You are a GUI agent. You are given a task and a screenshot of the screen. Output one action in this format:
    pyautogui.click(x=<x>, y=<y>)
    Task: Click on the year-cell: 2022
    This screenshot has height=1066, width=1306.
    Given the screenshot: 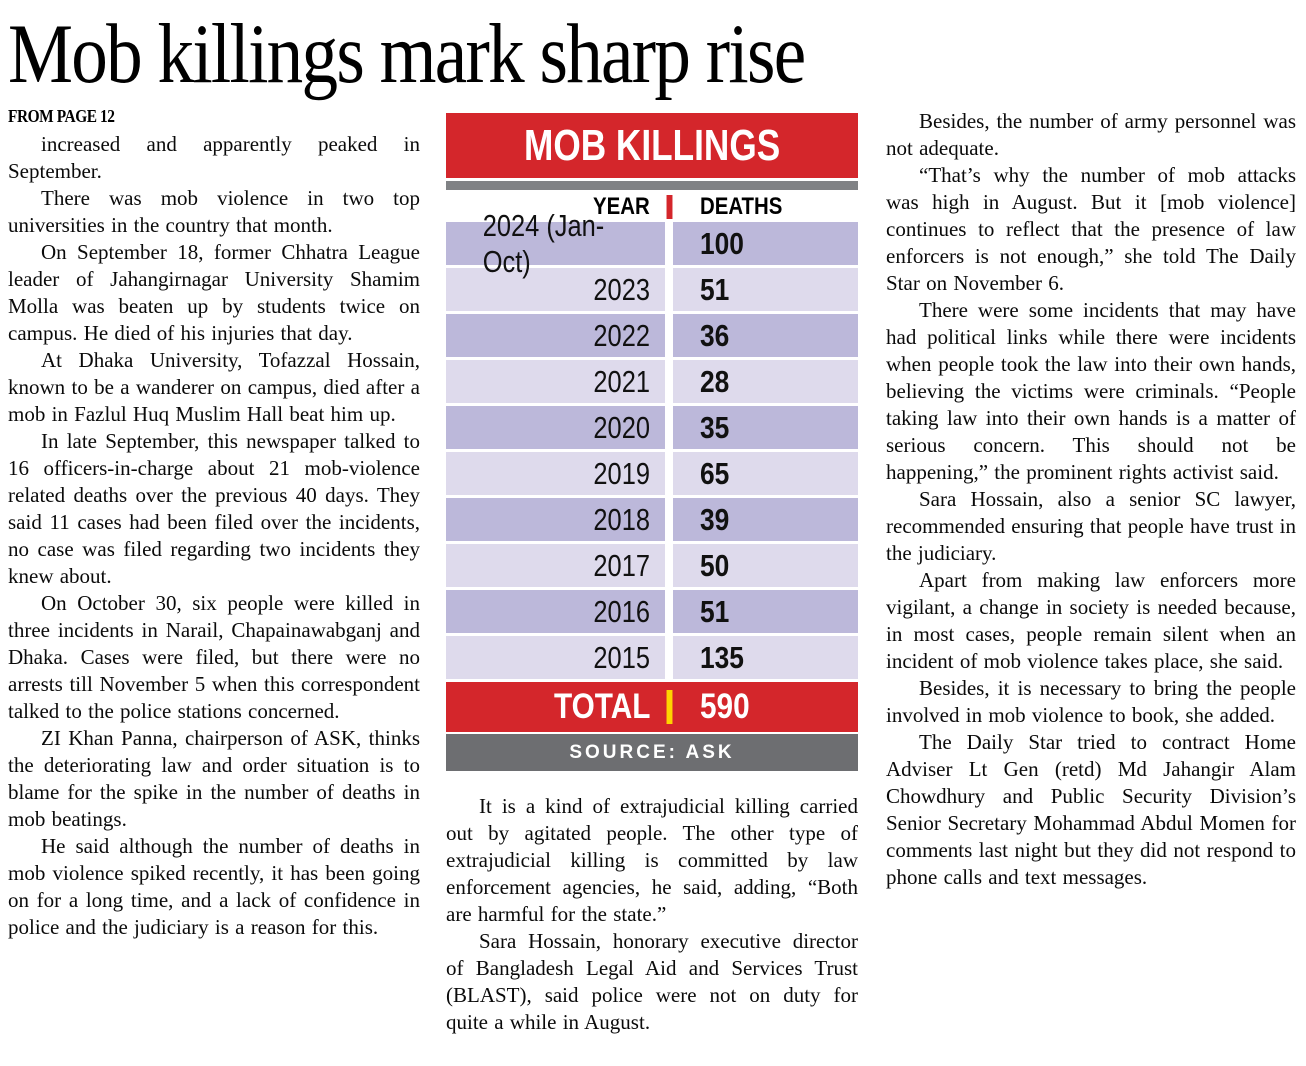 What is the action you would take?
    pyautogui.click(x=555, y=335)
    